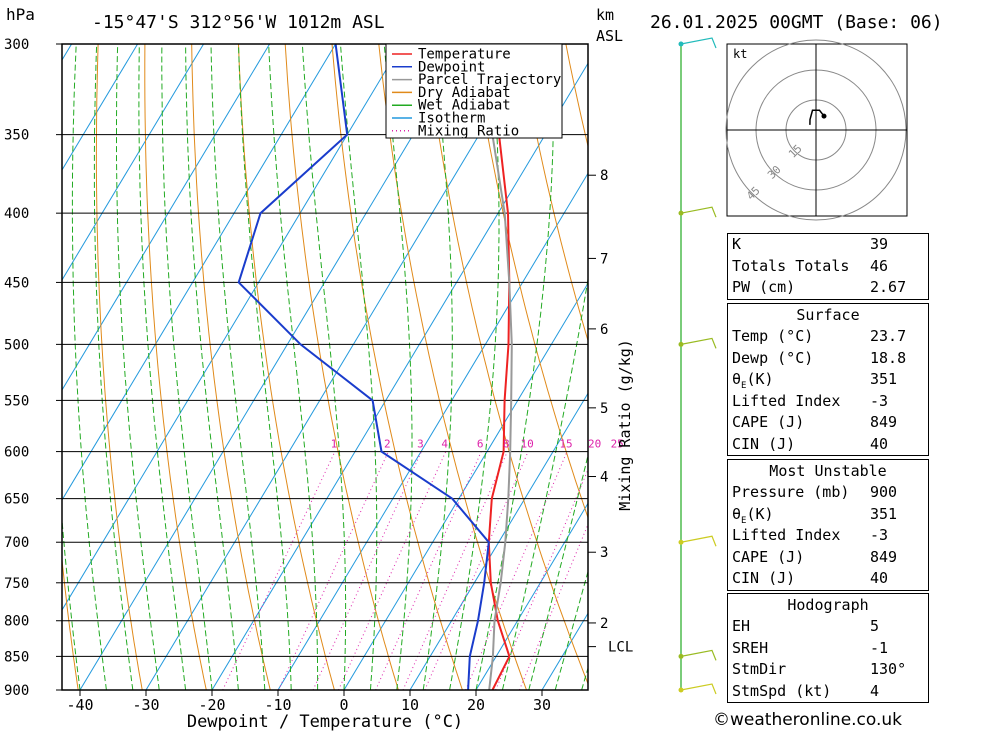 This screenshot has height=733, width=1000. Describe the element at coordinates (744, 386) in the screenshot. I see `surface-theta-sub: E` at that location.